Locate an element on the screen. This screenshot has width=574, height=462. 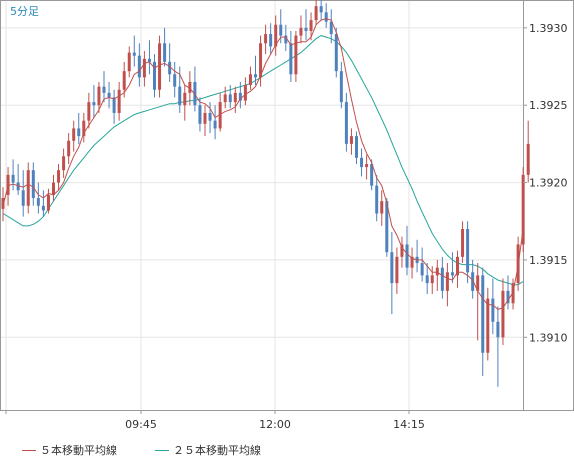
price-axis-frame is located at coordinates (548, 205).